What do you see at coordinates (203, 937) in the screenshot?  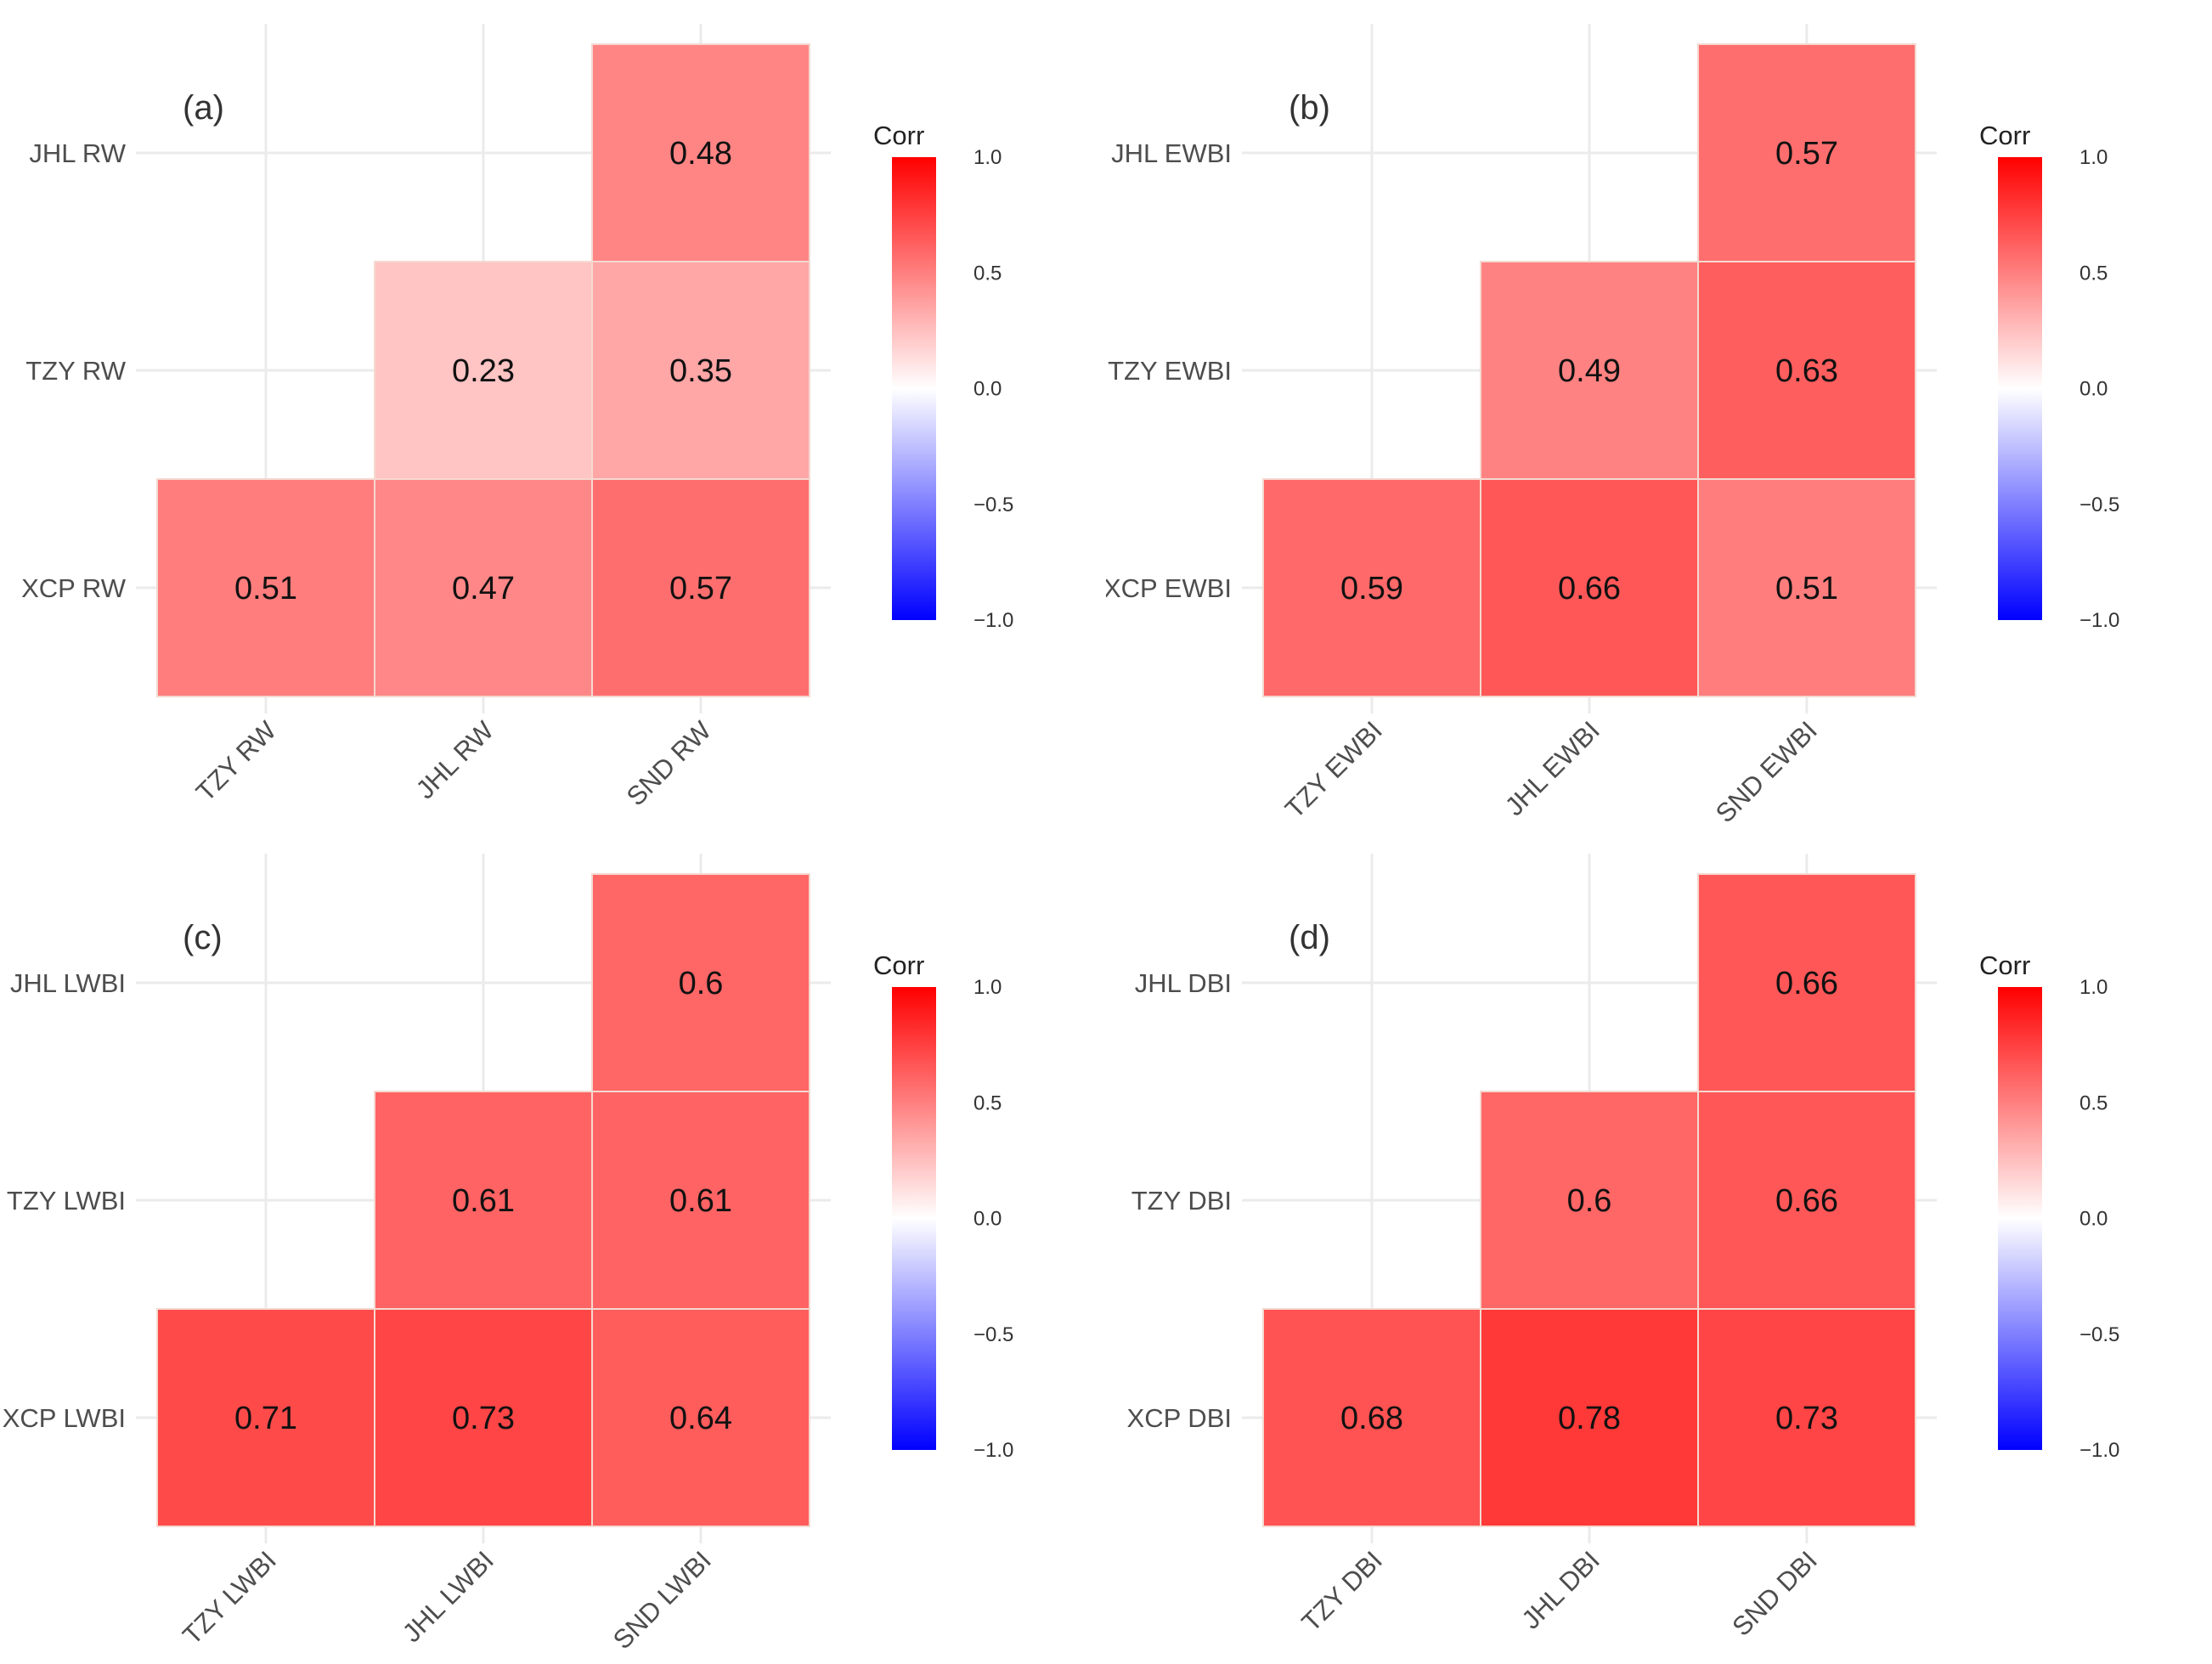 I see `panel-tag: (c)` at bounding box center [203, 937].